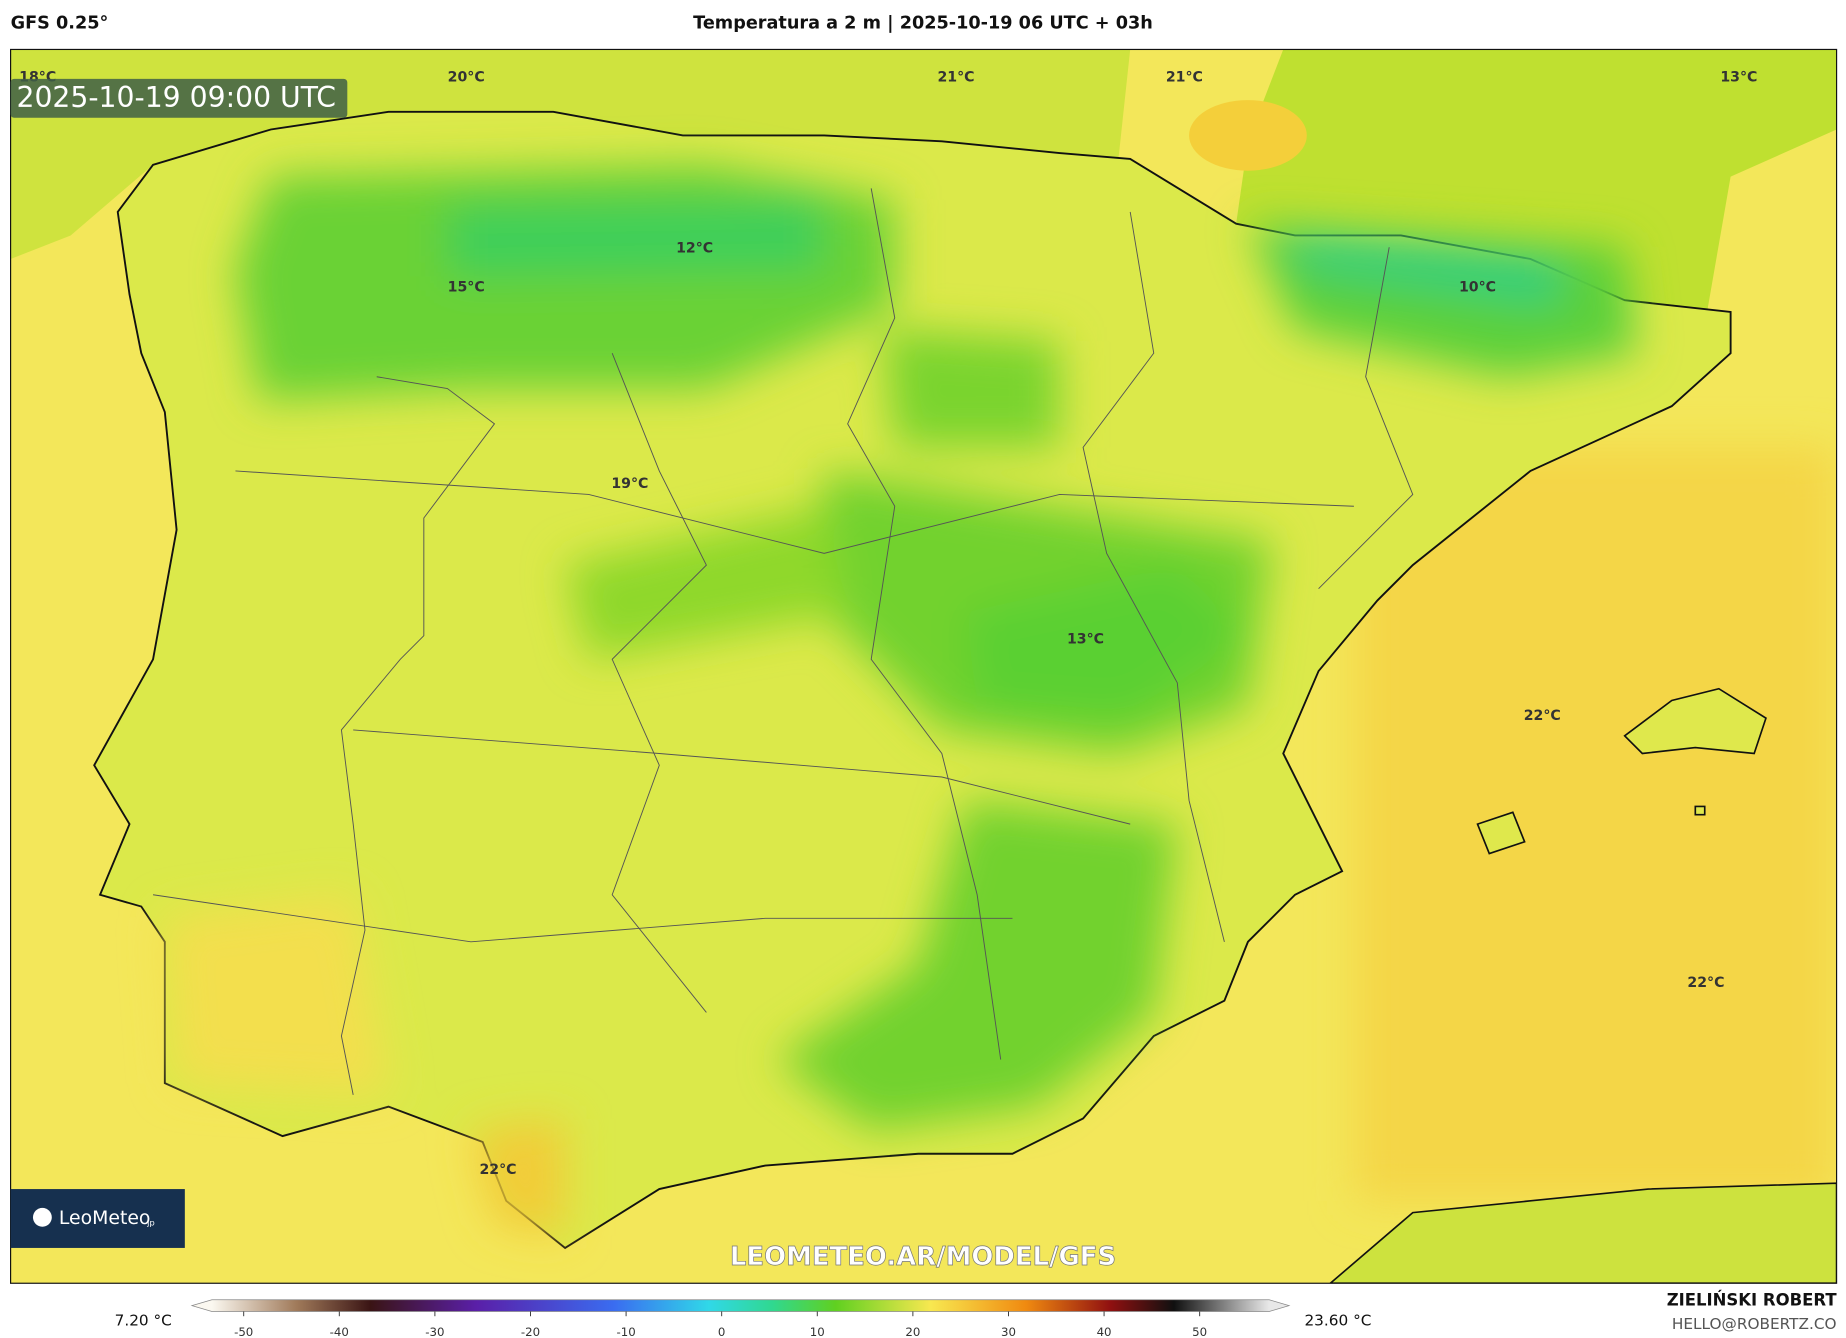  I want to click on colorbar-tick-label: 30, so click(1008, 1331).